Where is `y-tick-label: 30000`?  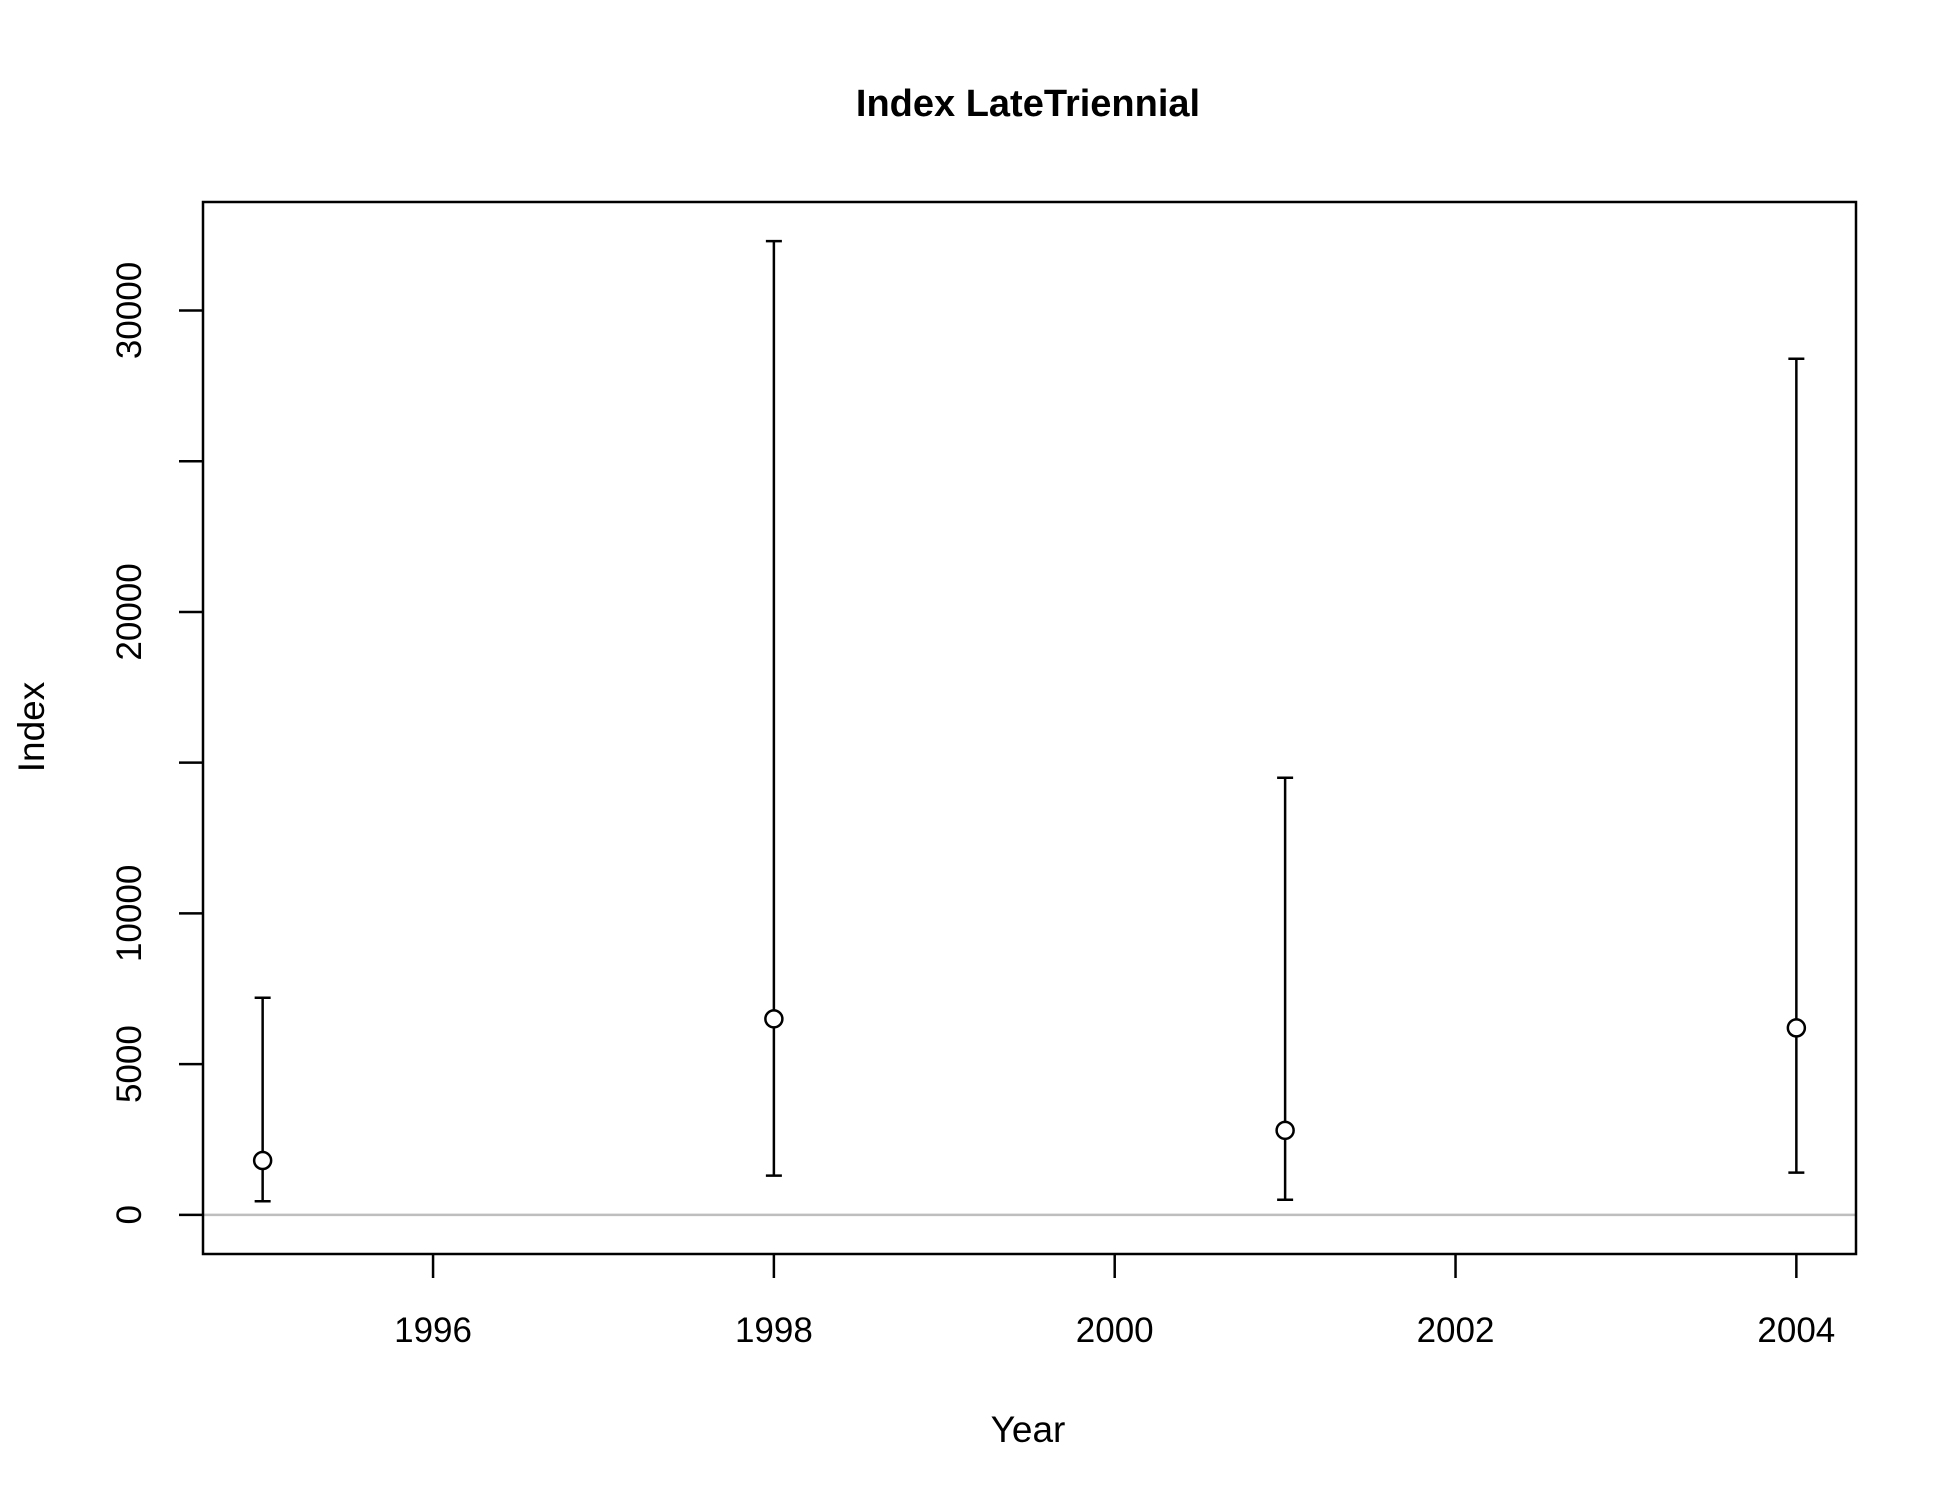 y-tick-label: 30000 is located at coordinates (129, 310).